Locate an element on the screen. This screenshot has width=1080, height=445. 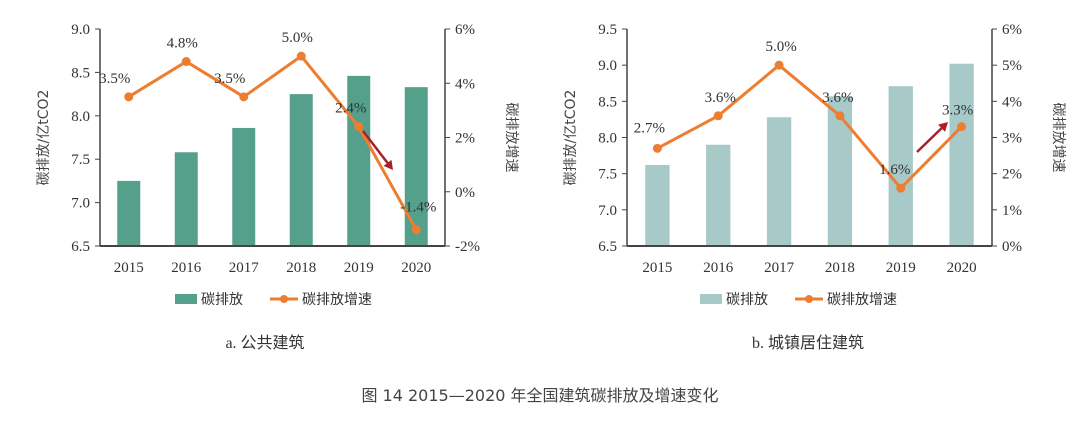
bar-a-2016 is located at coordinates (186, 199).